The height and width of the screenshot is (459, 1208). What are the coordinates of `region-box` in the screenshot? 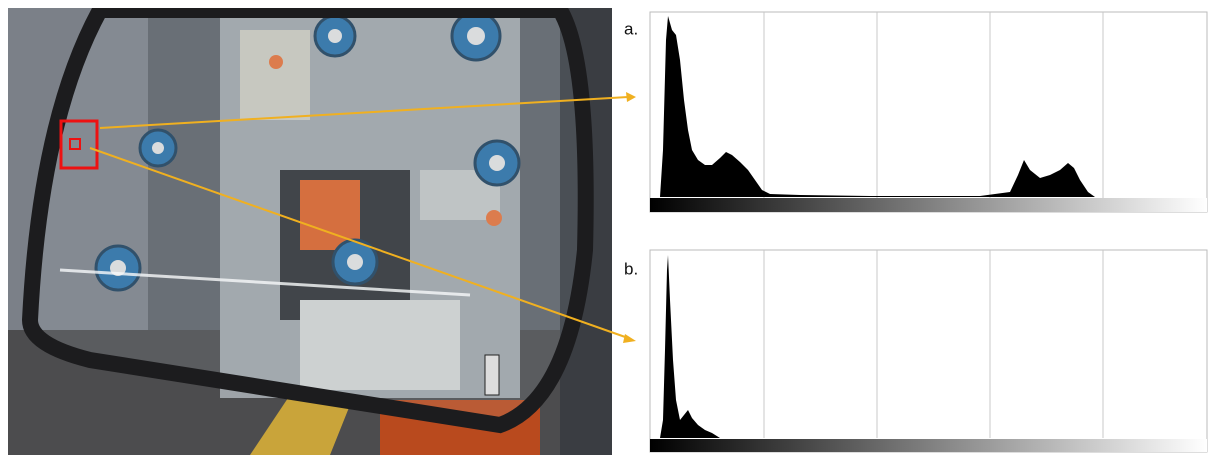 It's located at (79, 144).